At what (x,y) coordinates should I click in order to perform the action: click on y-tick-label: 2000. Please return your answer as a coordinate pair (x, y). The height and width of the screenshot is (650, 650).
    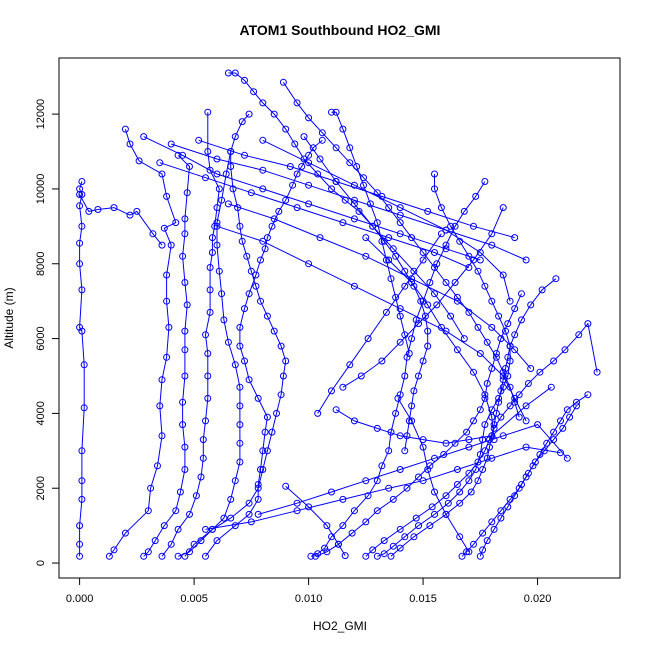
    Looking at the image, I should click on (41, 488).